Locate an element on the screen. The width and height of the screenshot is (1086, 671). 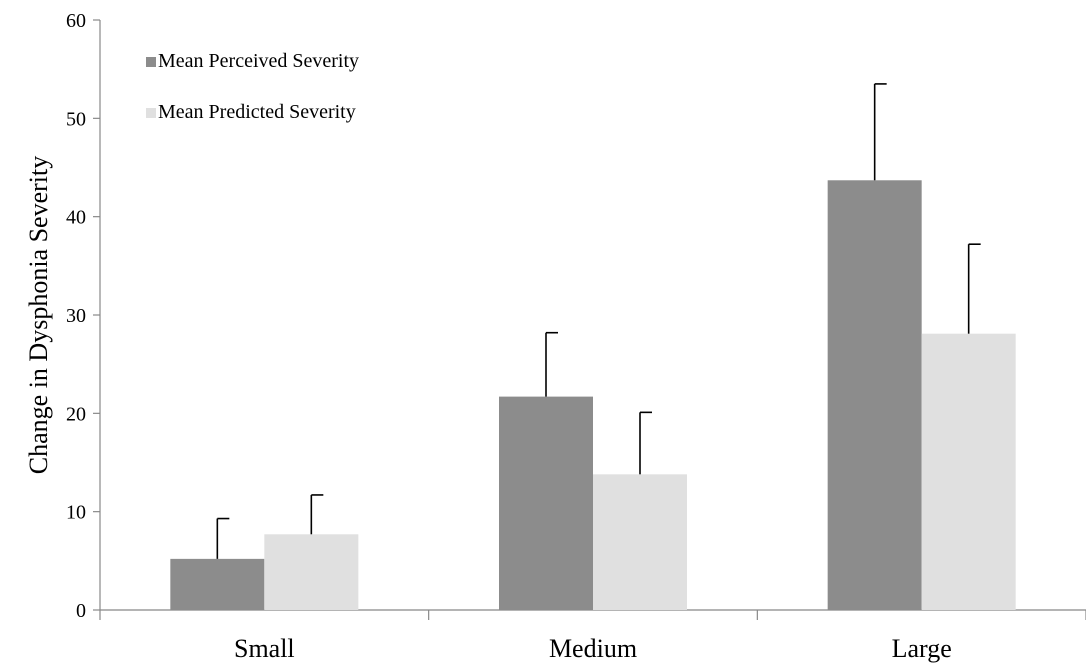
y-axis: 0 10 20 30 40 50 60 is located at coordinates (83, 316).